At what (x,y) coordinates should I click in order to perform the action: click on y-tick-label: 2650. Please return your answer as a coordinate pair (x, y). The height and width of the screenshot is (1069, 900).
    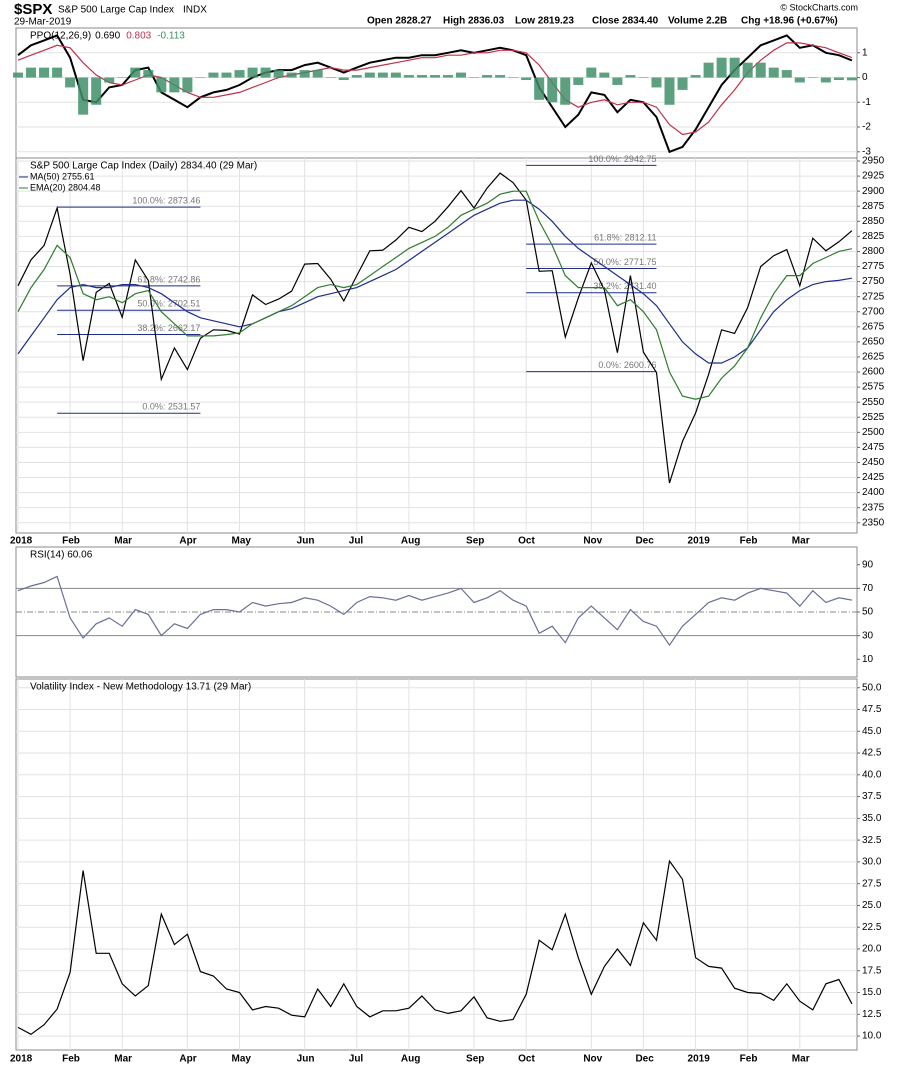
    Looking at the image, I should click on (873, 342).